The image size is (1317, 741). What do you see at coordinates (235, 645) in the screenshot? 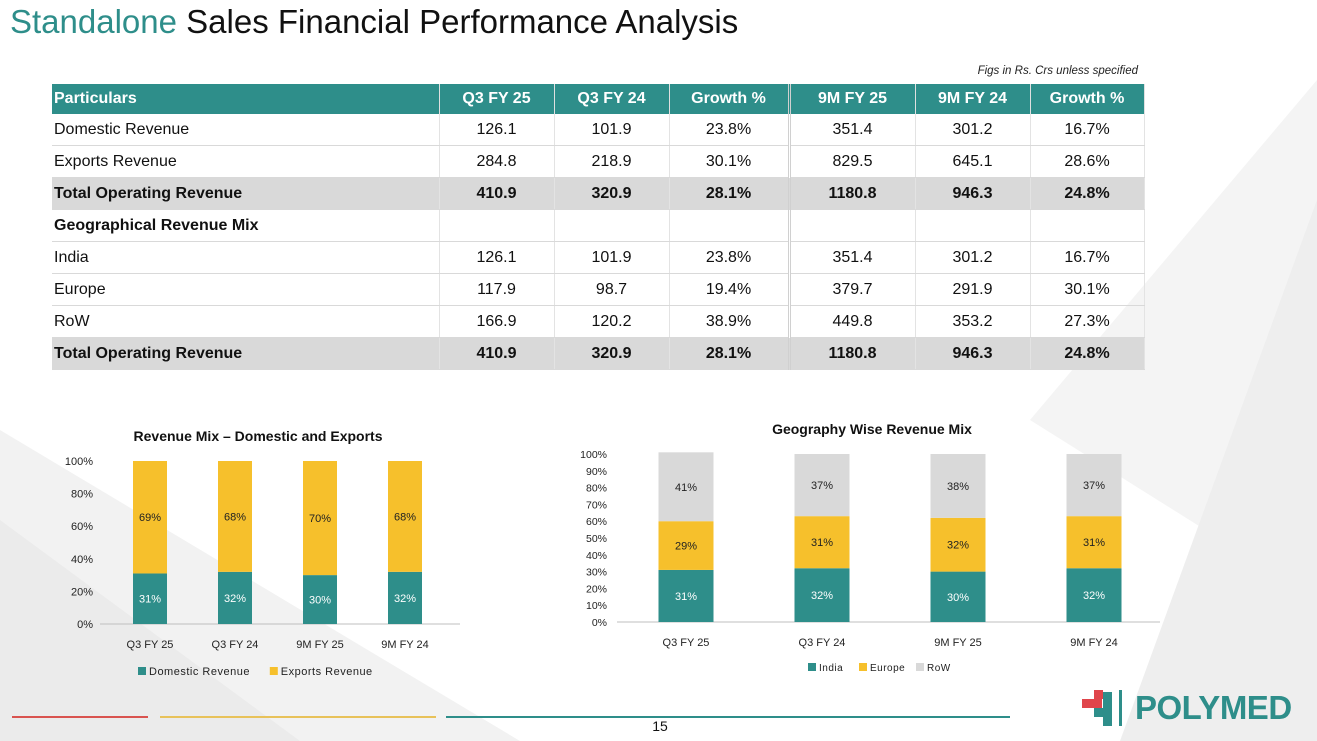
I see `x-tick-label: Q3 FY 24` at bounding box center [235, 645].